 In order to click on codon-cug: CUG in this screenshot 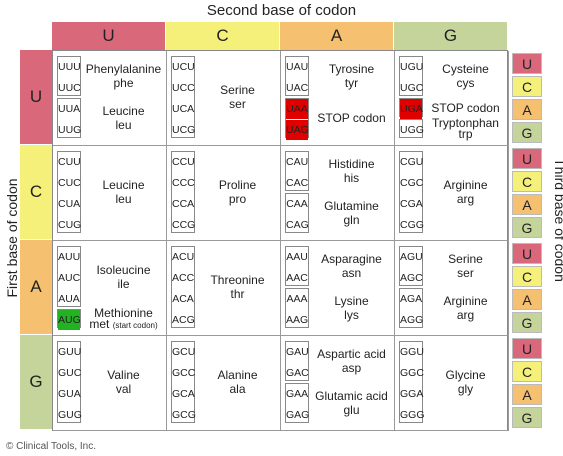, I will do `click(70, 225)`.